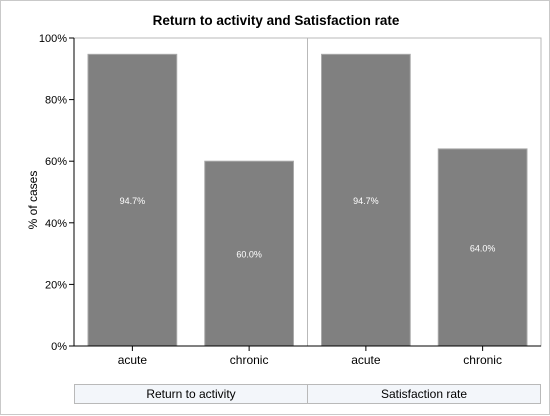  What do you see at coordinates (59, 347) in the screenshot?
I see `y-tick-label: 0%` at bounding box center [59, 347].